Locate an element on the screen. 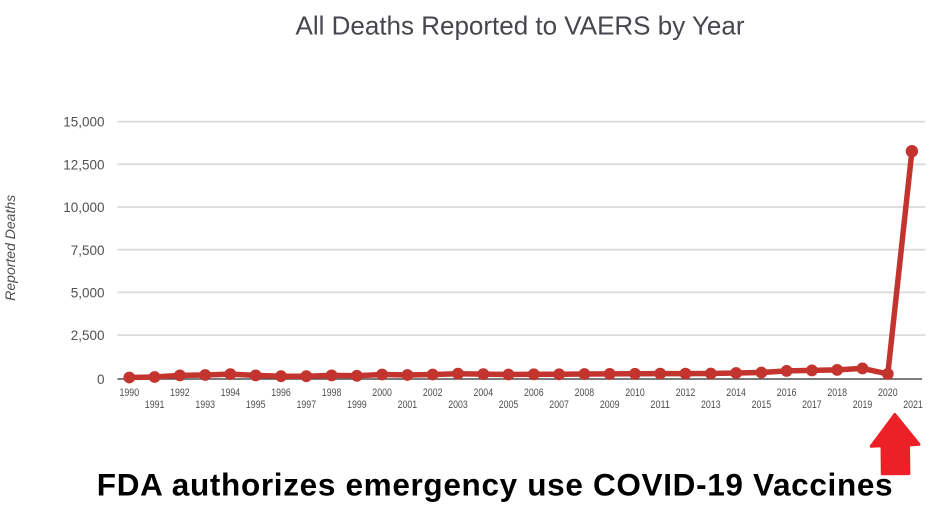  svg-text: 1991 is located at coordinates (155, 405).